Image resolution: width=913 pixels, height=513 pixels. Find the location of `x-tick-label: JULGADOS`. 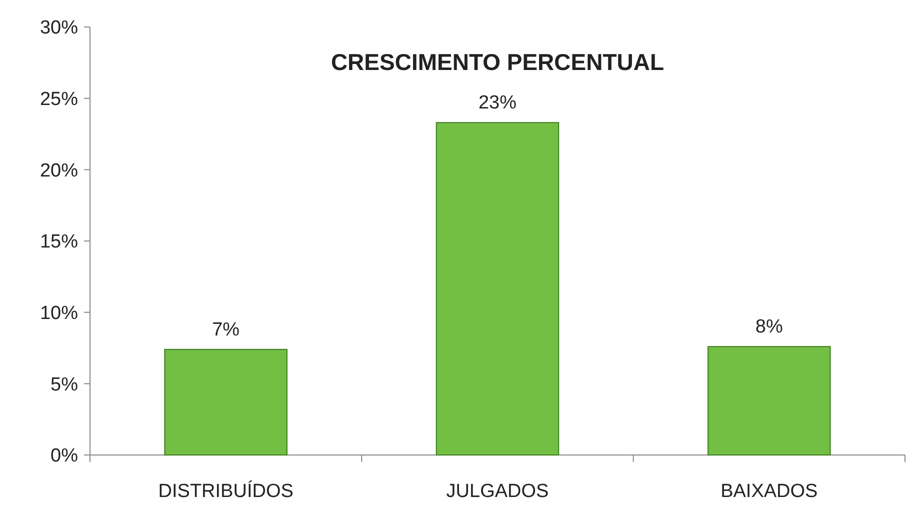

x-tick-label: JULGADOS is located at coordinates (497, 491).